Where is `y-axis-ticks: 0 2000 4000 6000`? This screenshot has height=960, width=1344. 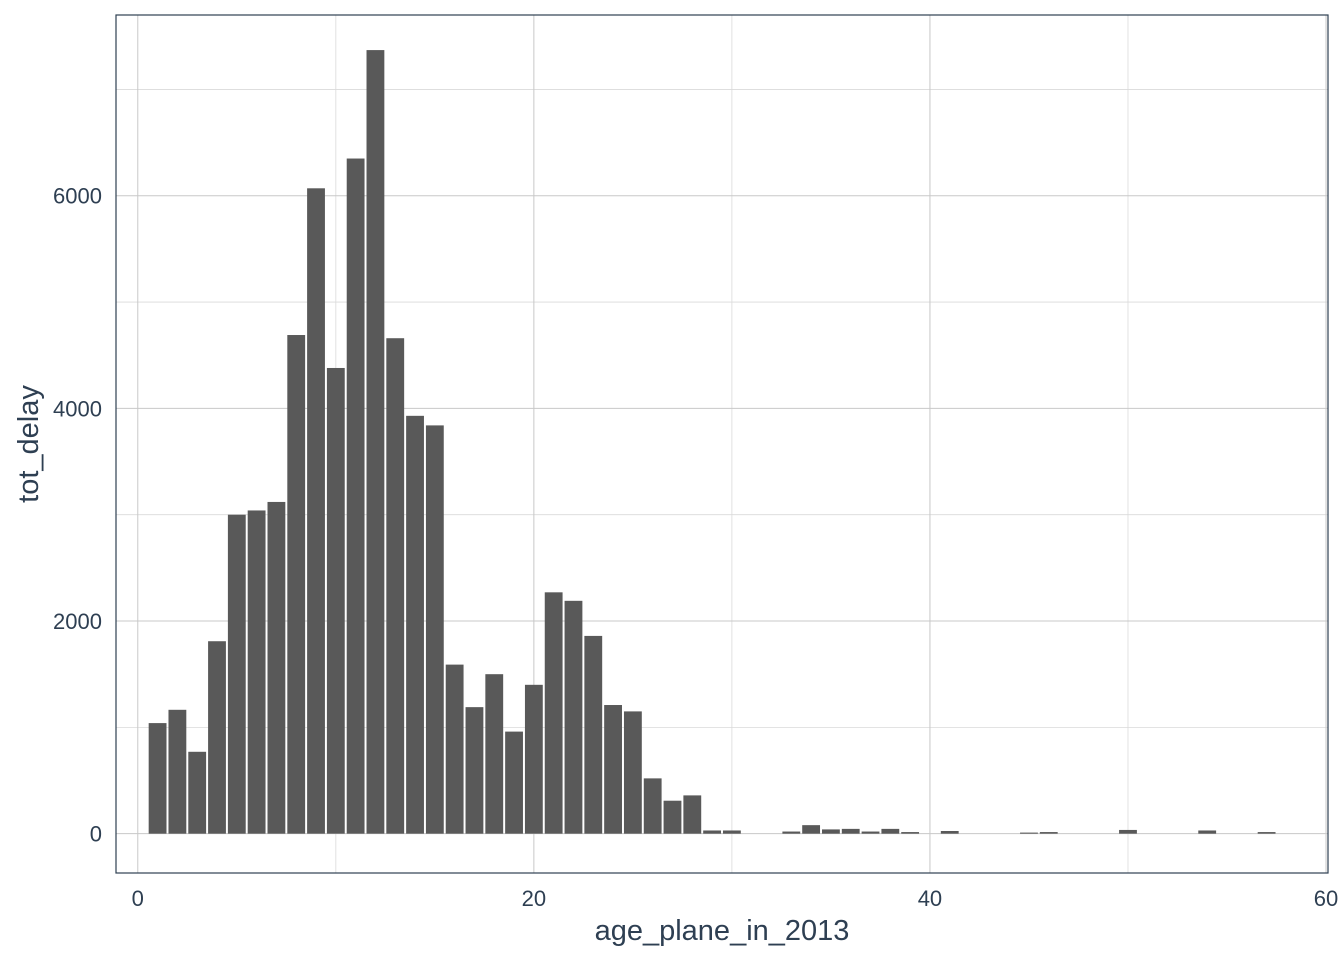
y-axis-ticks: 0 2000 4000 6000 is located at coordinates (77, 515).